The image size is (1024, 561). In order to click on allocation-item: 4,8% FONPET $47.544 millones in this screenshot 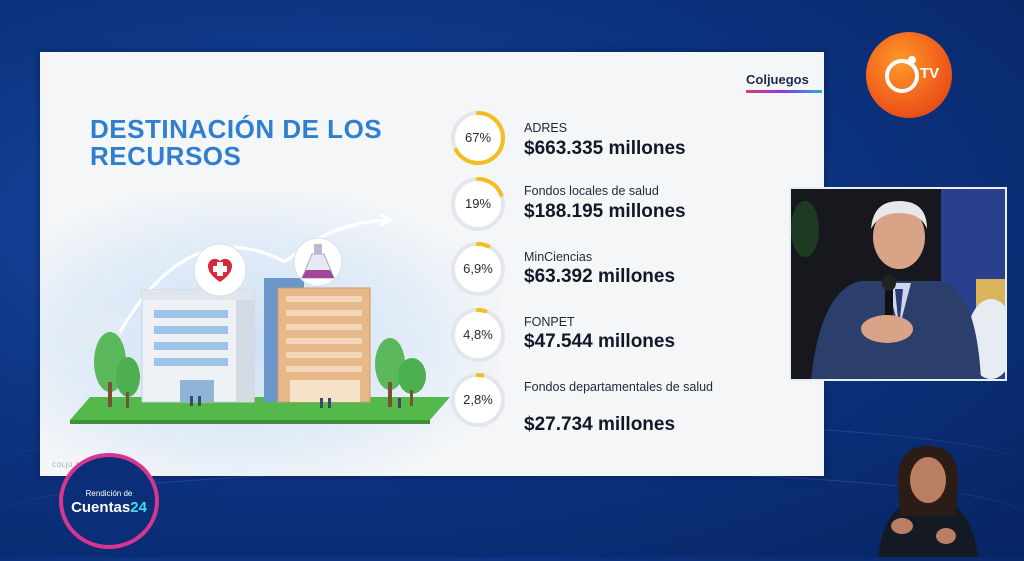, I will do `click(633, 335)`.